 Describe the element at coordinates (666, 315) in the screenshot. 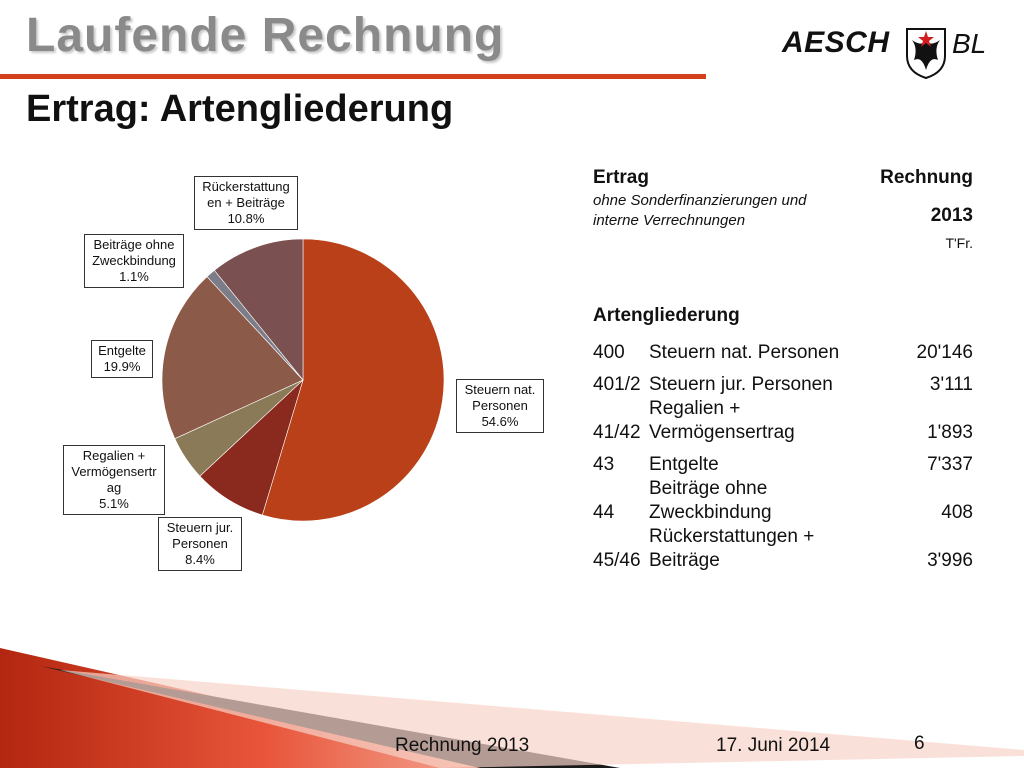

I see `section-title: Artengliederung` at that location.